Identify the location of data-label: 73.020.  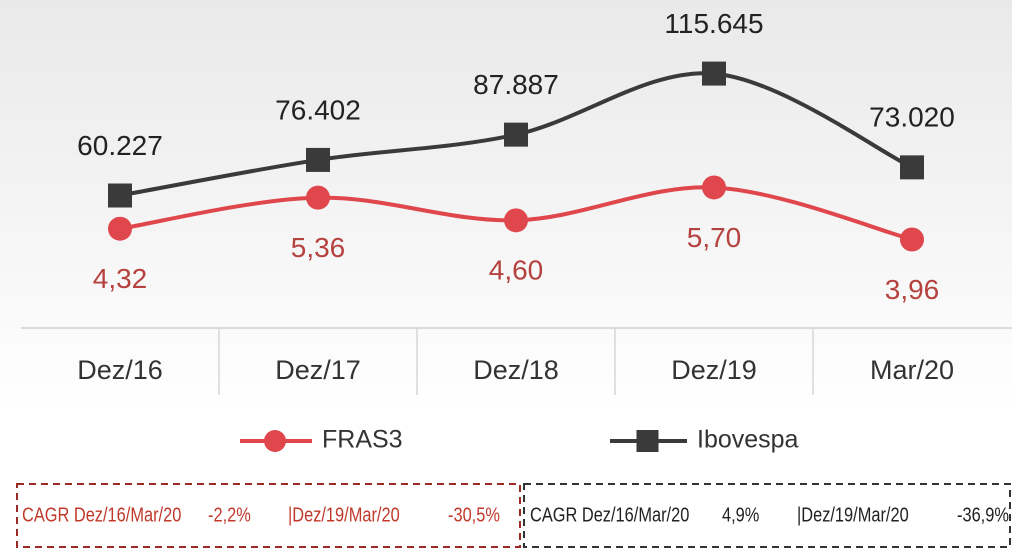
(912, 117).